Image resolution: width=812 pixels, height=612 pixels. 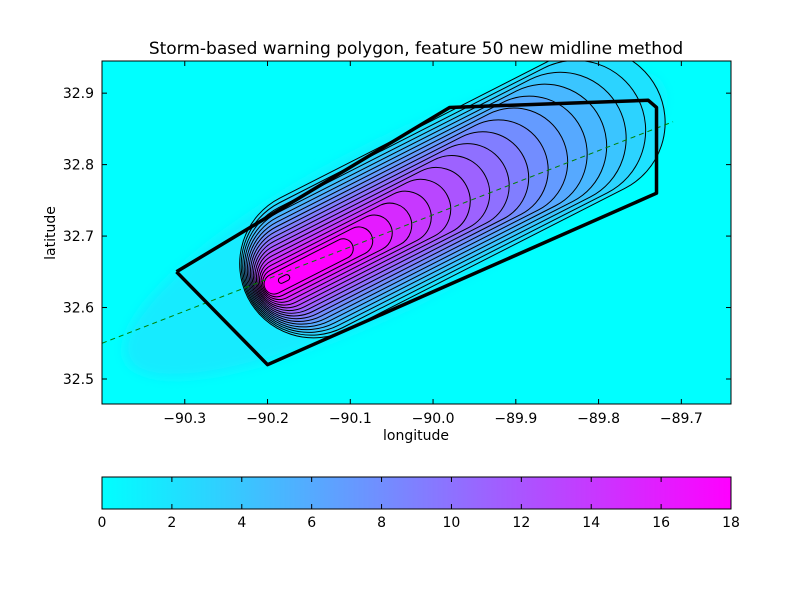 What do you see at coordinates (51, 233) in the screenshot?
I see `y-axis-label: latitude` at bounding box center [51, 233].